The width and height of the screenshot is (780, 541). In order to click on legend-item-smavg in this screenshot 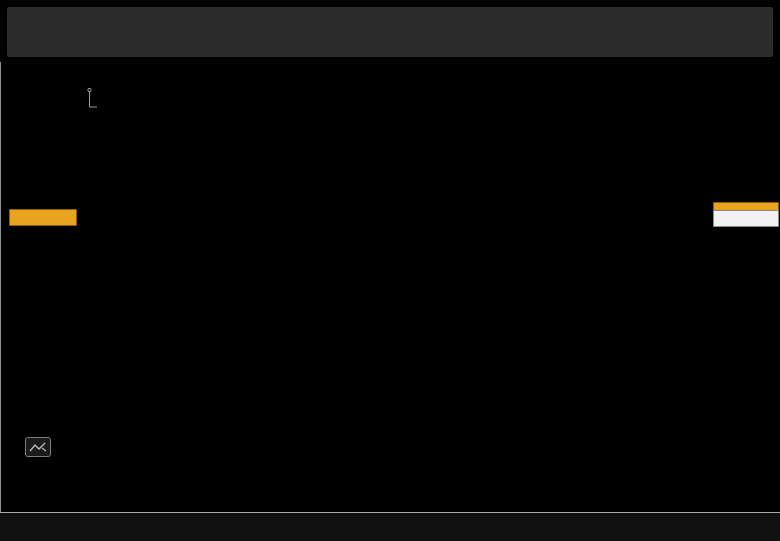, I will do `click(279, 103)`.